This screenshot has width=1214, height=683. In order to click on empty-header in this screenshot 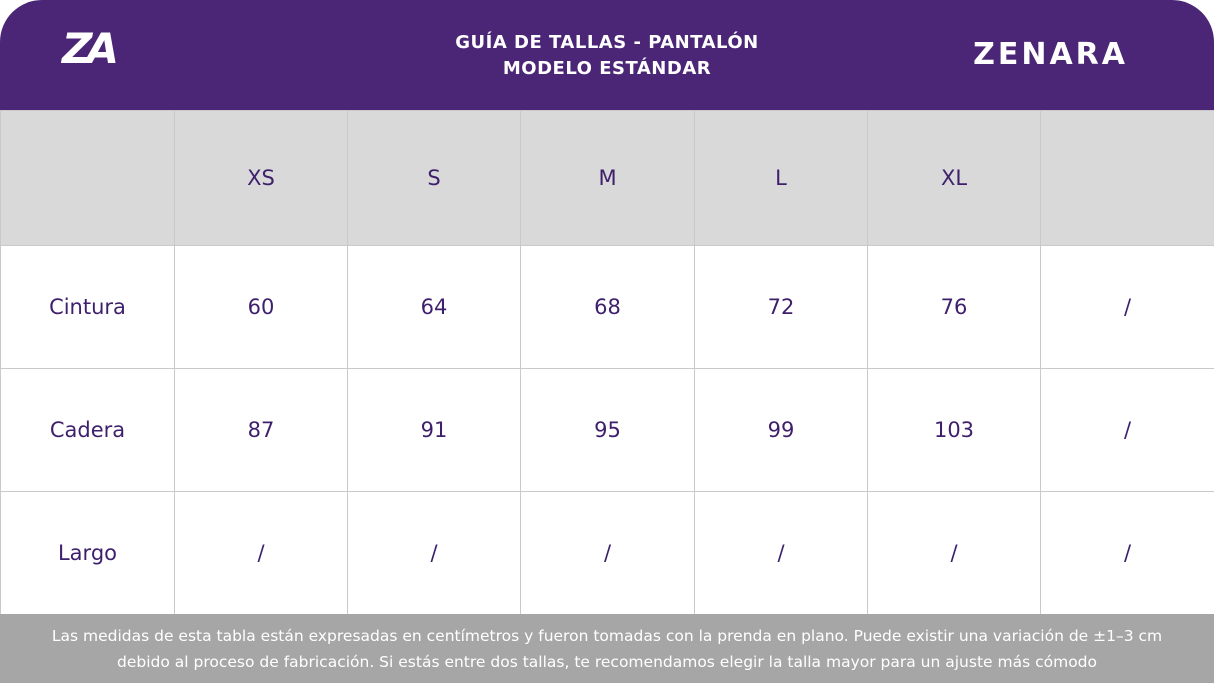, I will do `click(1127, 178)`.